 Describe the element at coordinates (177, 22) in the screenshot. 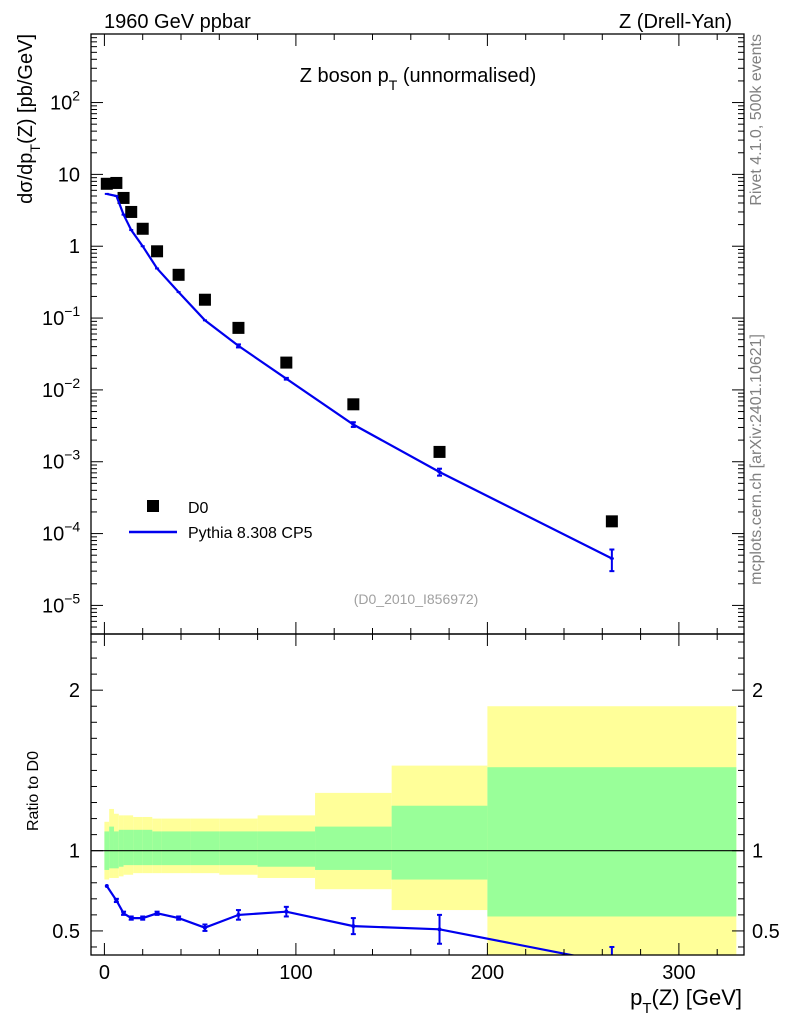

I see `energy-label: 1960 GeV ppbar` at that location.